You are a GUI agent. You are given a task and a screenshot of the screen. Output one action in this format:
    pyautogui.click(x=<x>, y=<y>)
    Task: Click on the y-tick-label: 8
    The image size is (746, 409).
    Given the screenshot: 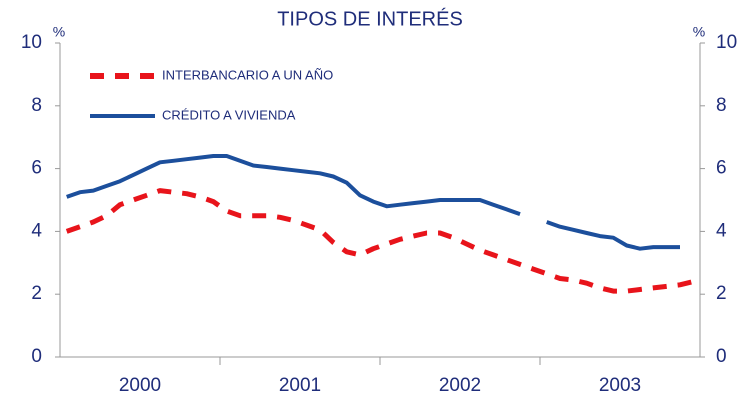 What is the action you would take?
    pyautogui.click(x=36, y=105)
    